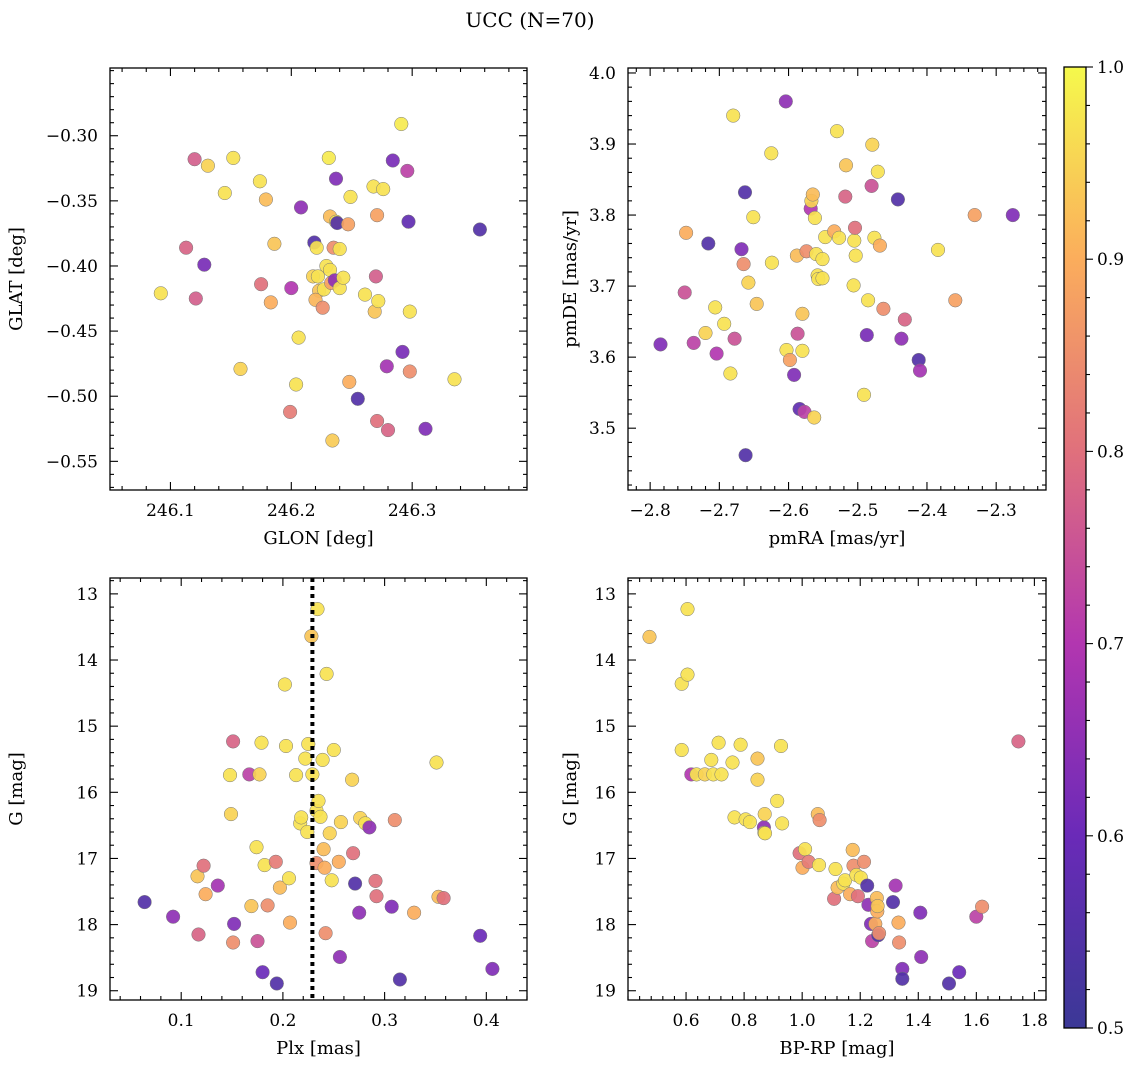 This screenshot has height=1067, width=1136. Describe the element at coordinates (486, 1021) in the screenshot. I see `x-tick-label: 0.4` at that location.